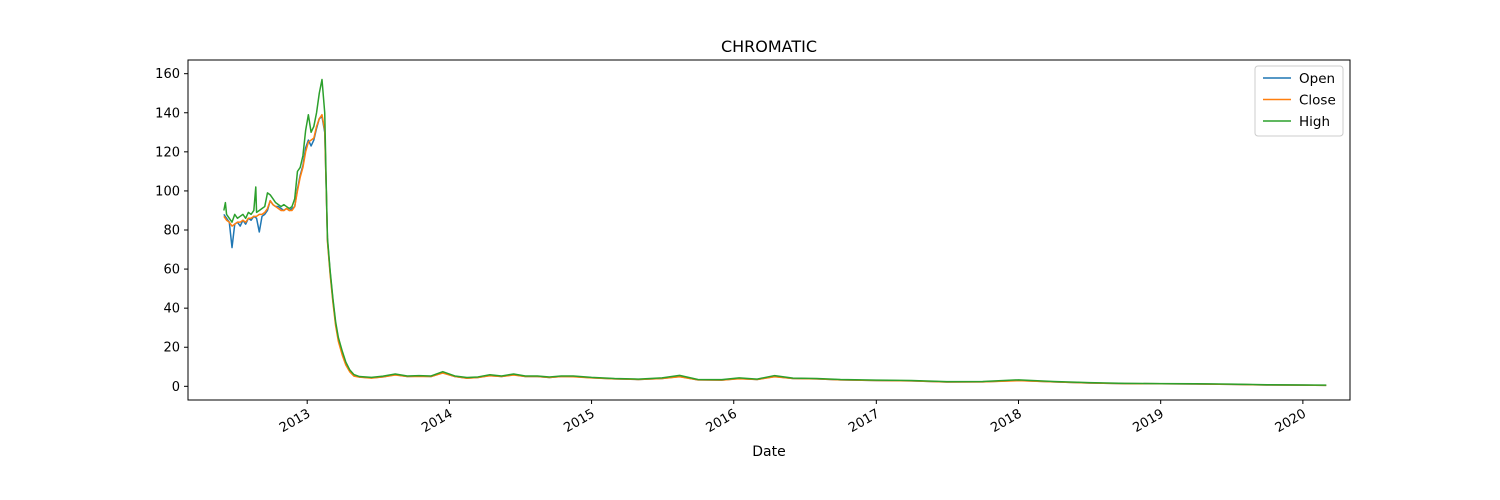 Image resolution: width=1500 pixels, height=500 pixels. What do you see at coordinates (1317, 79) in the screenshot?
I see `legend-label-open: Open` at bounding box center [1317, 79].